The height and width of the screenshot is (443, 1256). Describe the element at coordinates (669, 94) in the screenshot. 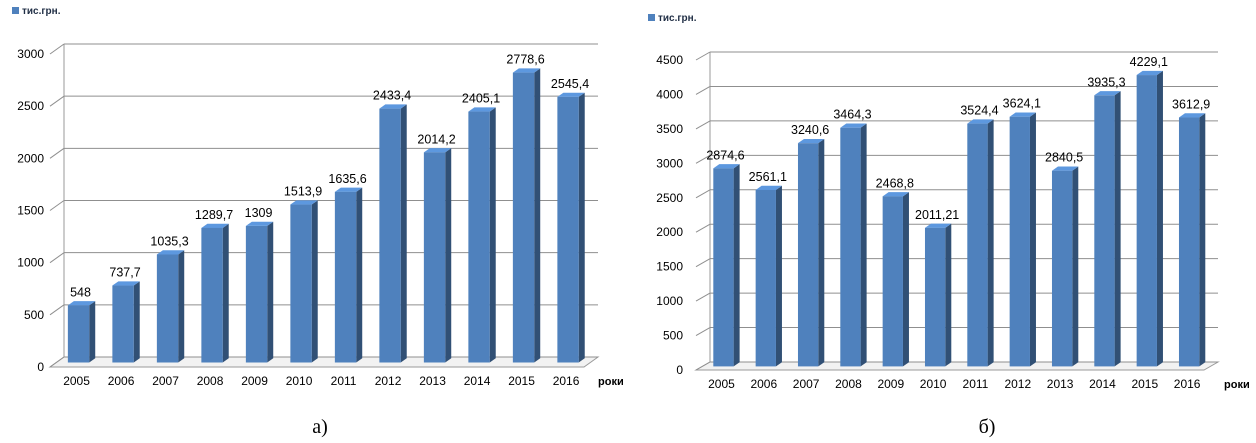

I see `y-tick-label: 4000` at that location.